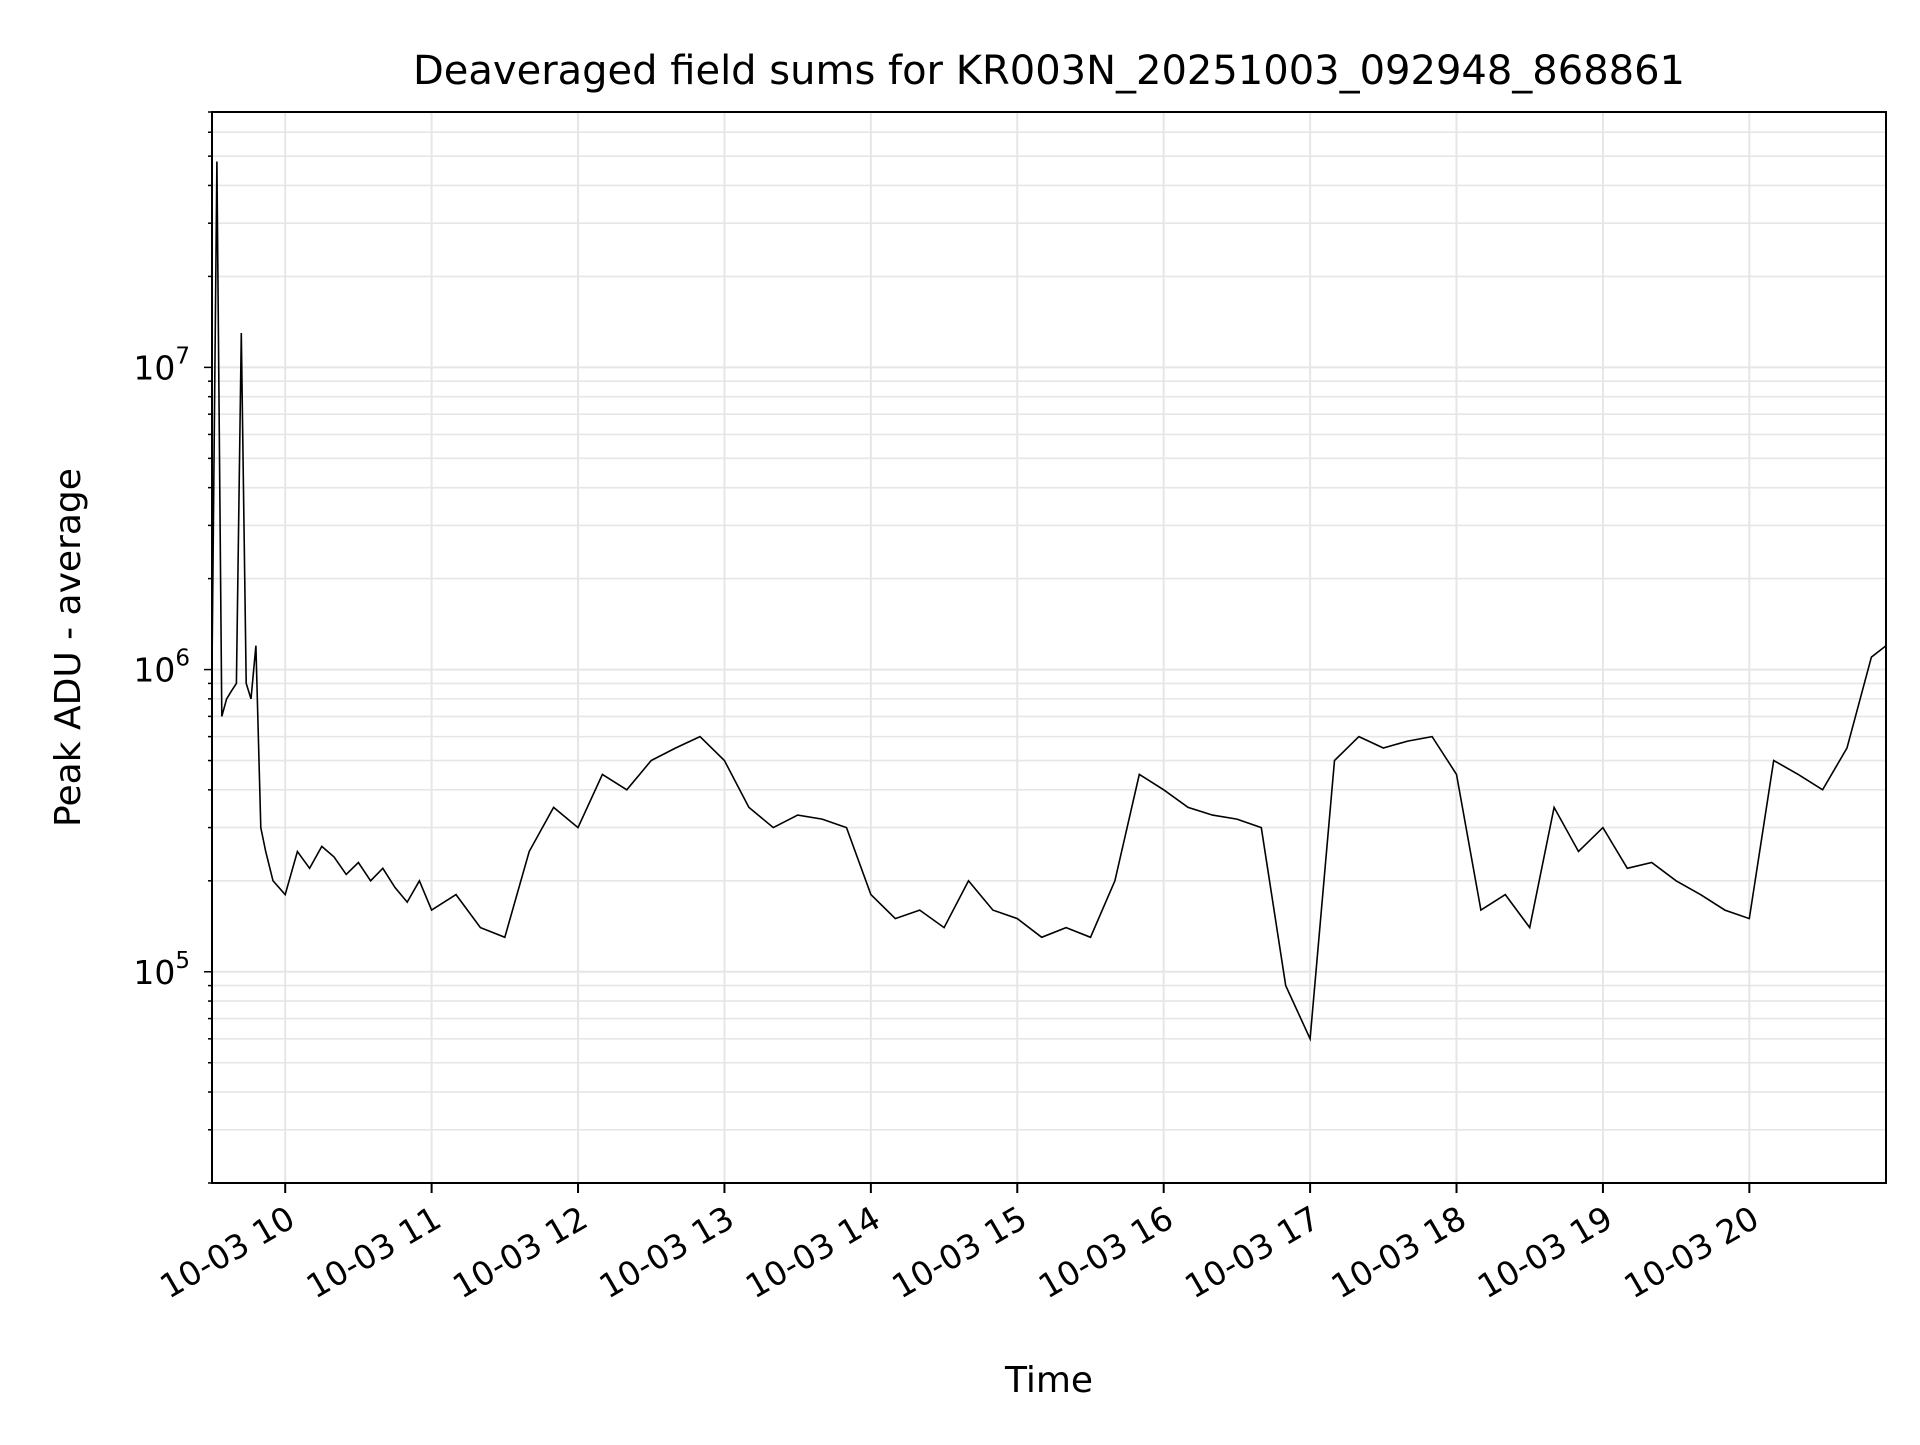 The image size is (1920, 1445). I want to click on y-tick-label: 10⁵, so click(161, 970).